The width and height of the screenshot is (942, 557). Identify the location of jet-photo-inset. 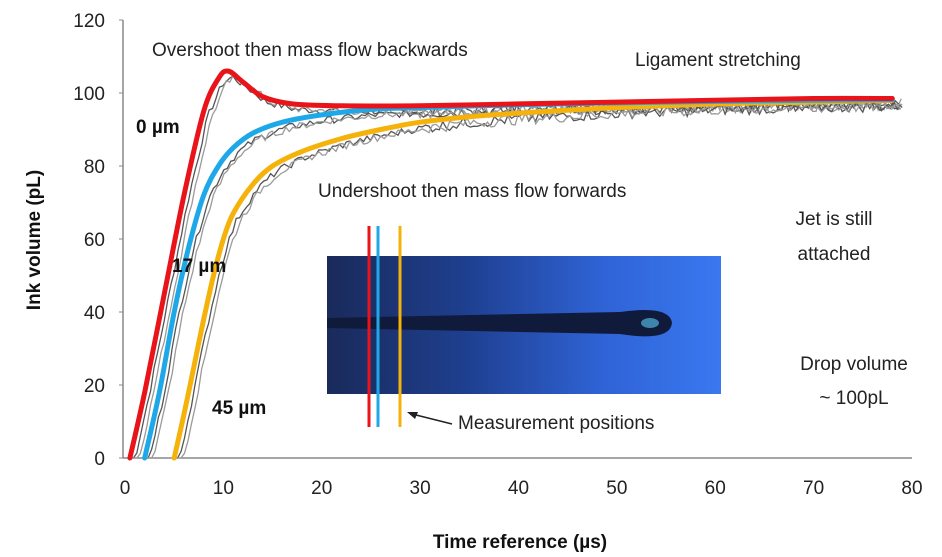
(524, 325).